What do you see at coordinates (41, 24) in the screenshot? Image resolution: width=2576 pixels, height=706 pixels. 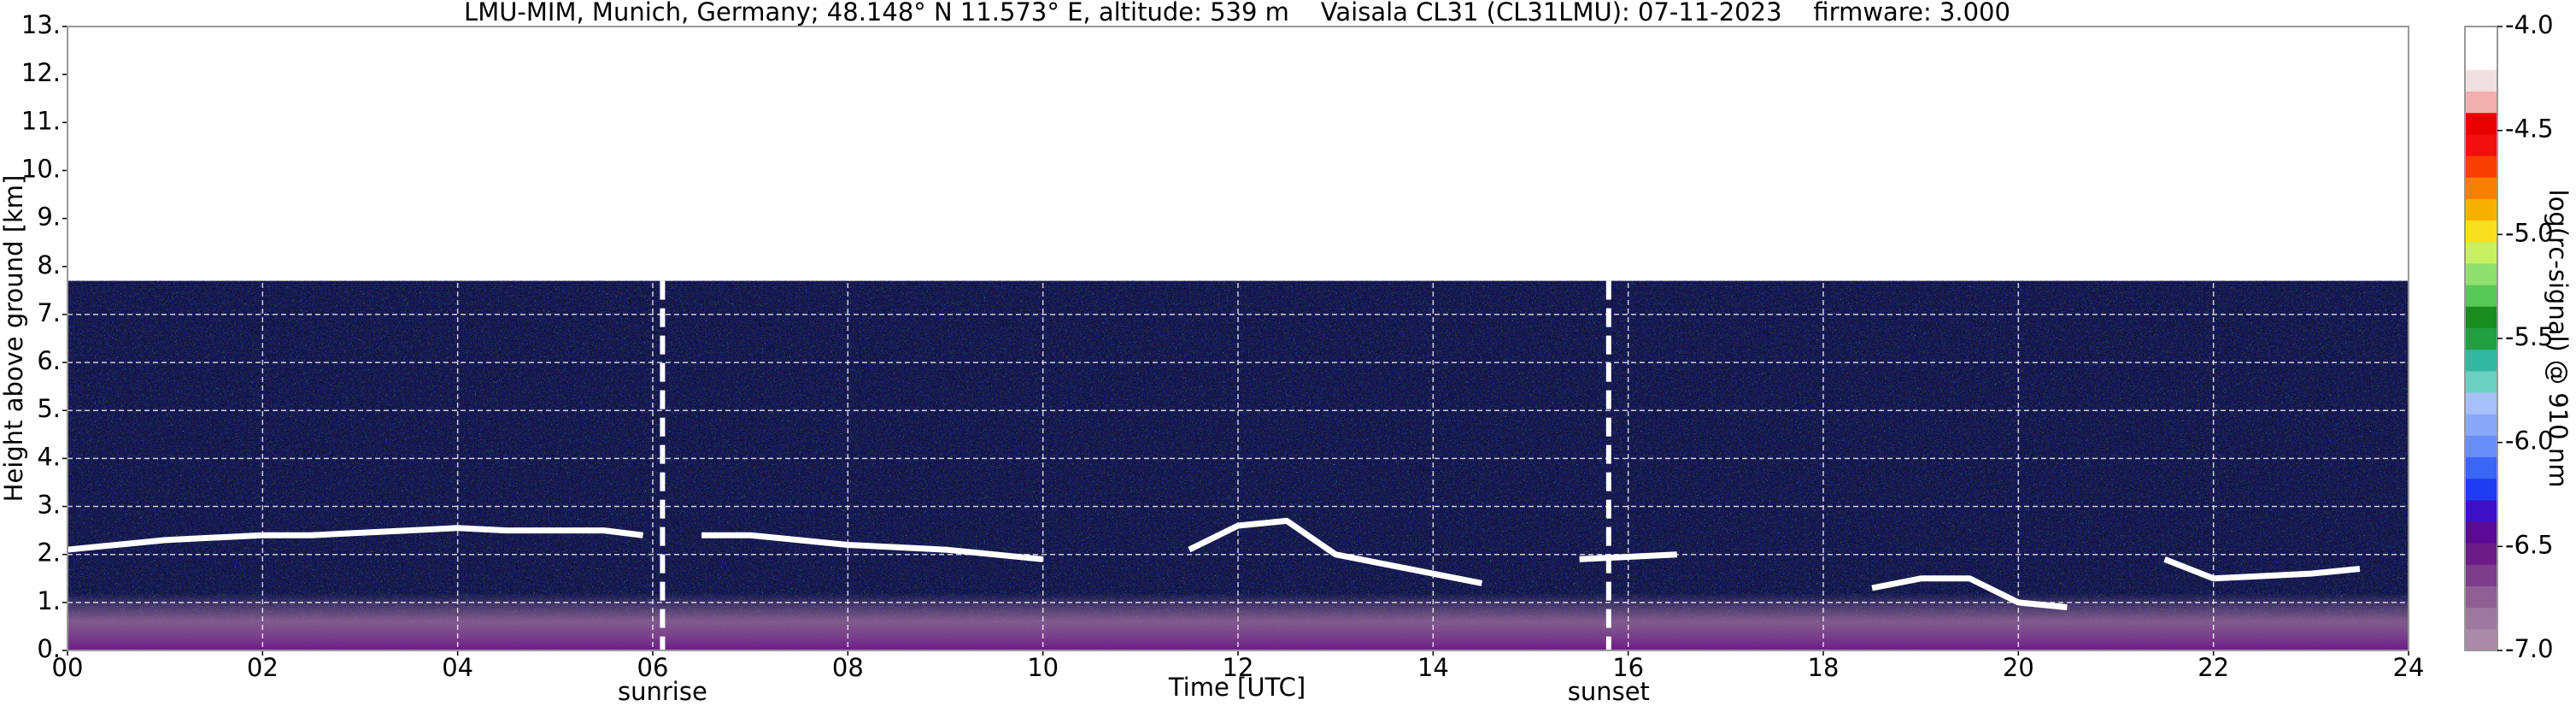 I see `y-tick-label: 13.` at bounding box center [41, 24].